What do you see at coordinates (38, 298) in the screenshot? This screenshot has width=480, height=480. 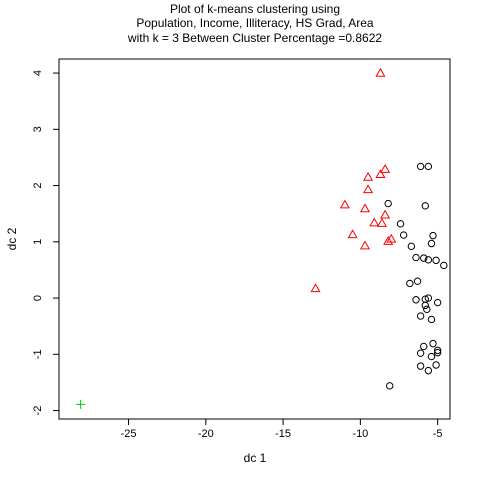 I see `y-tick-label: 0` at bounding box center [38, 298].